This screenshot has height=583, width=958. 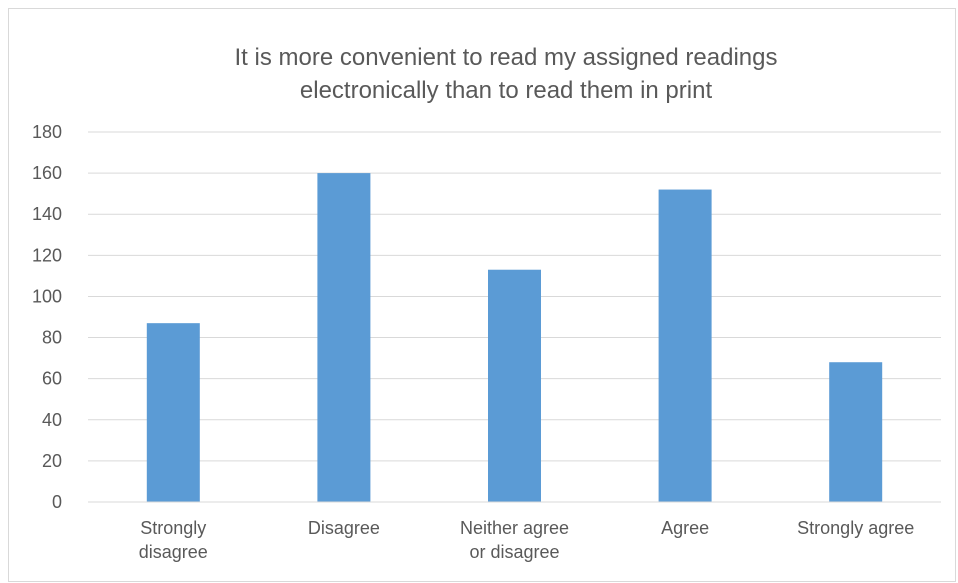 I want to click on y-axis-ticks: 0 20 40 60 80 100 120 140 160 180, so click(x=47, y=317).